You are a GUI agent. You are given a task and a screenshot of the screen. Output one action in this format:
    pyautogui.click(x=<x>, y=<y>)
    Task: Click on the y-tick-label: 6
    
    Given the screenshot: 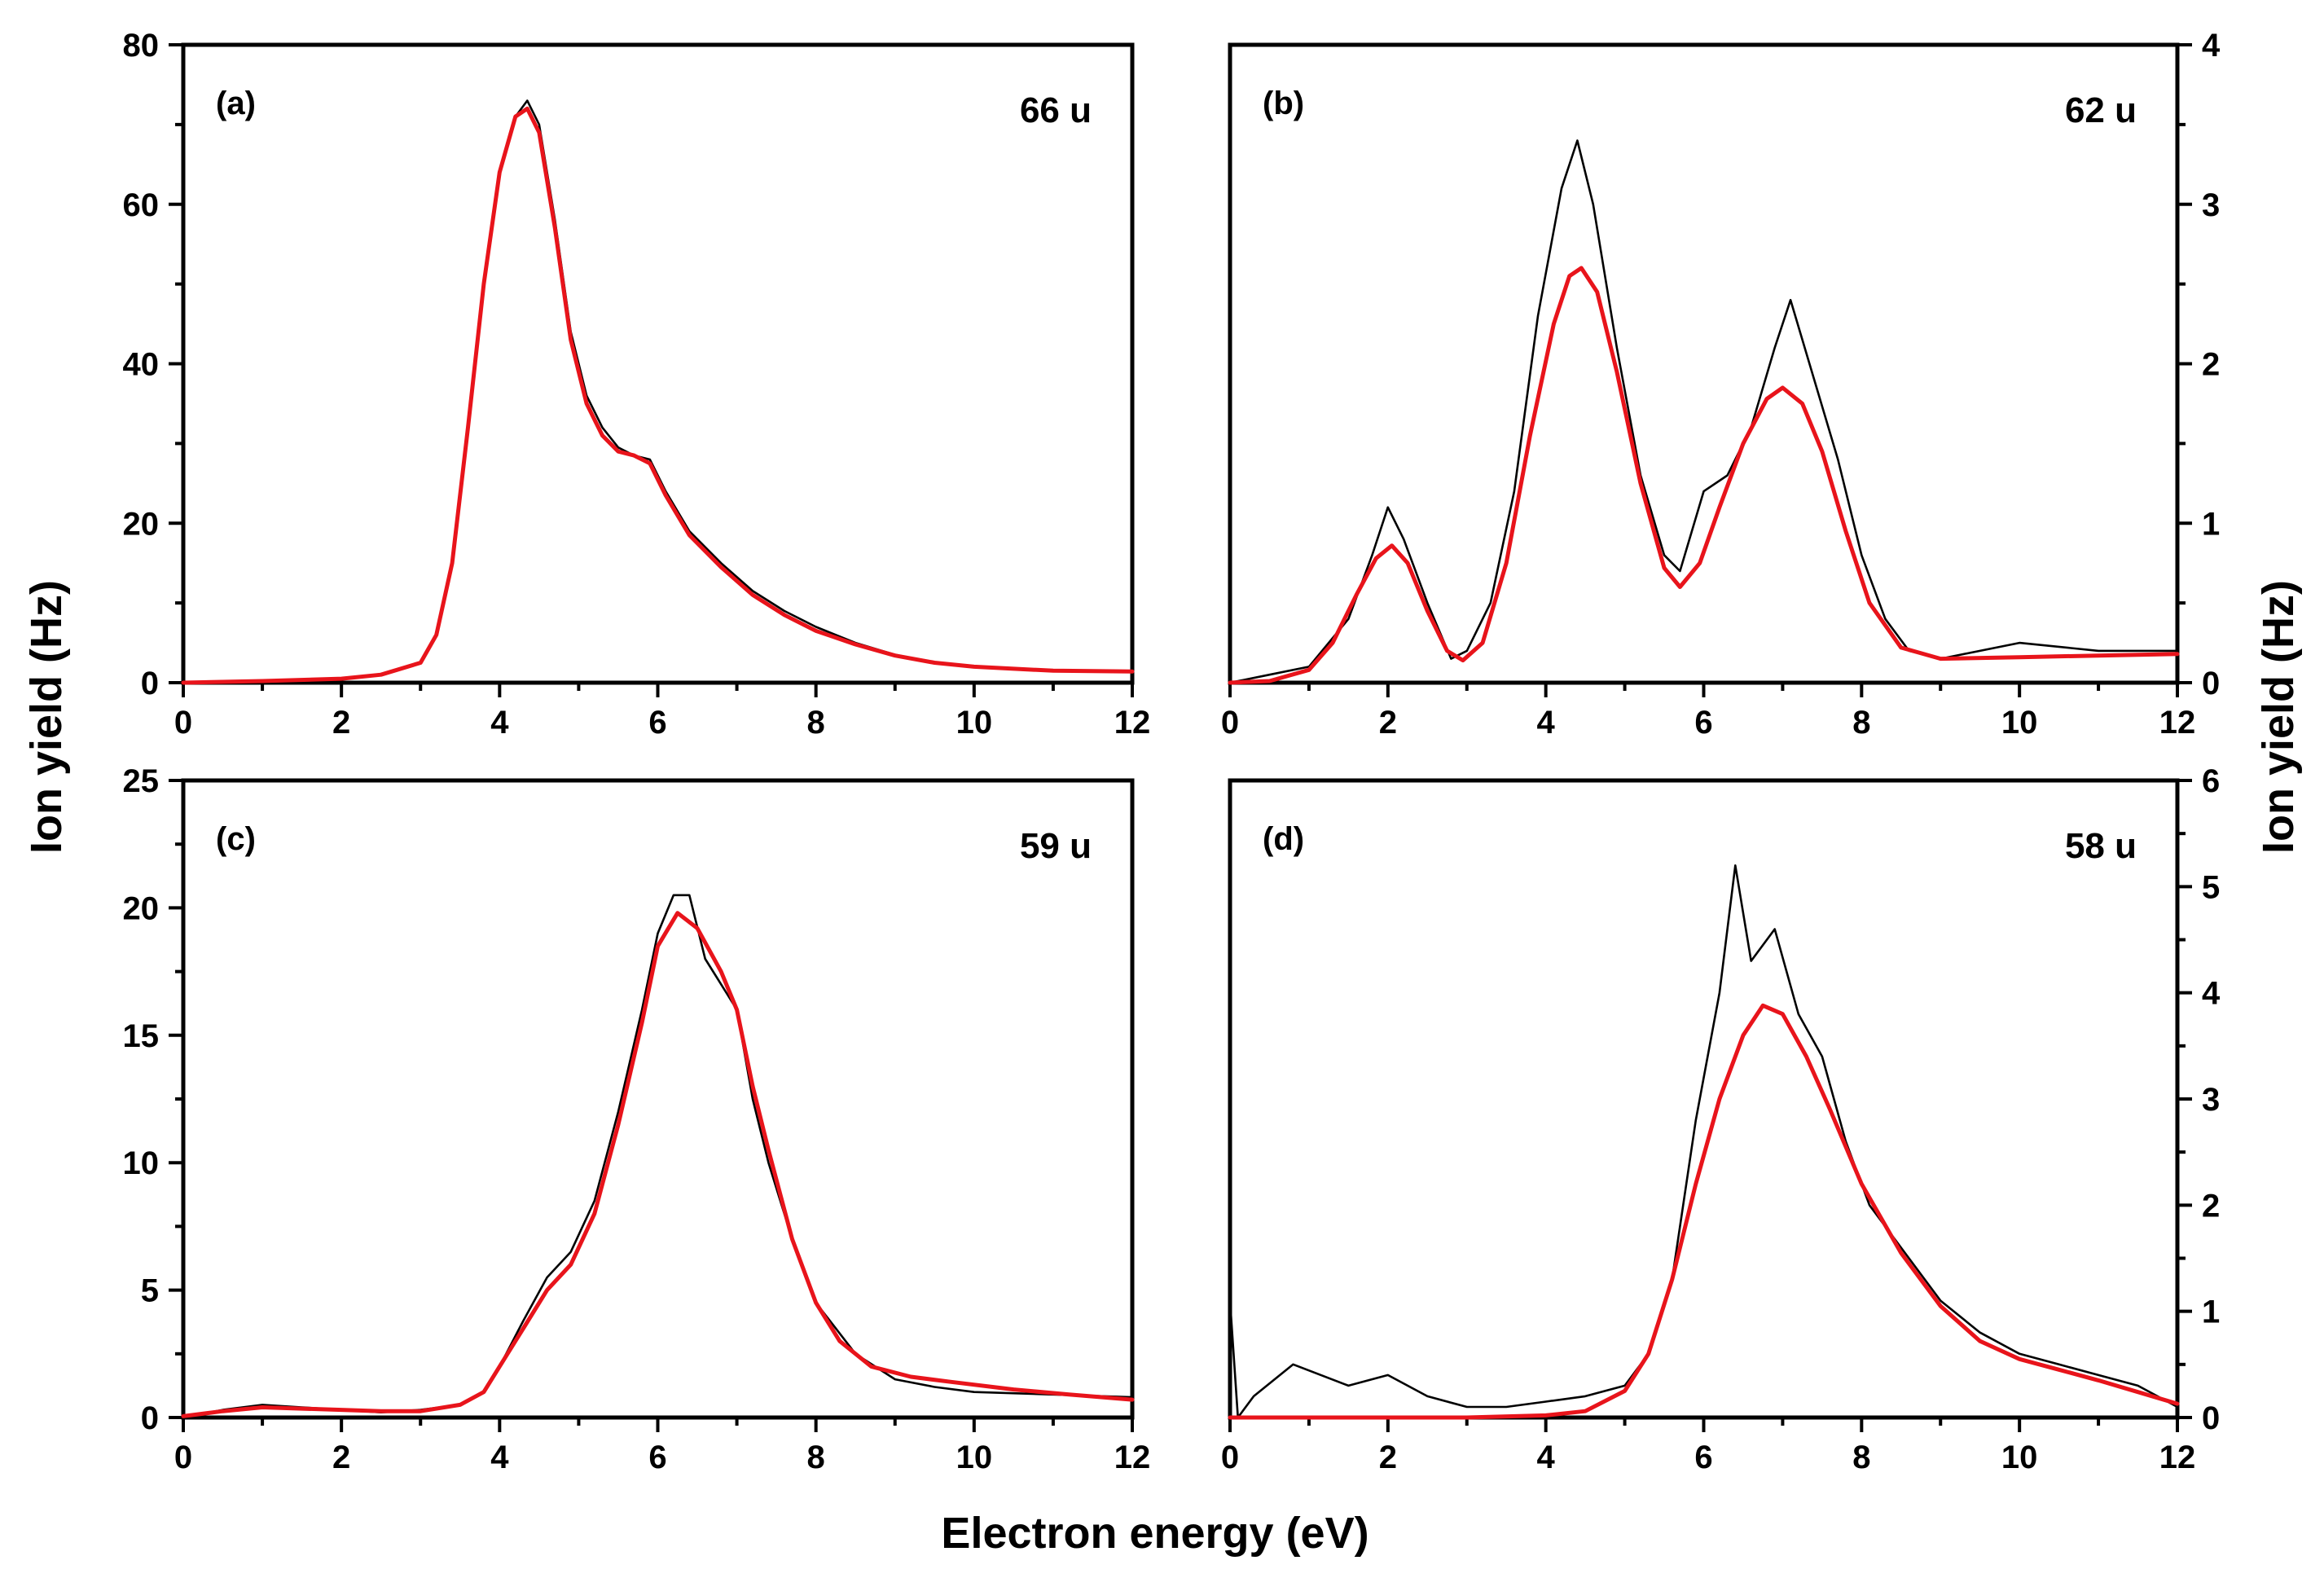 What is the action you would take?
    pyautogui.click(x=2211, y=781)
    